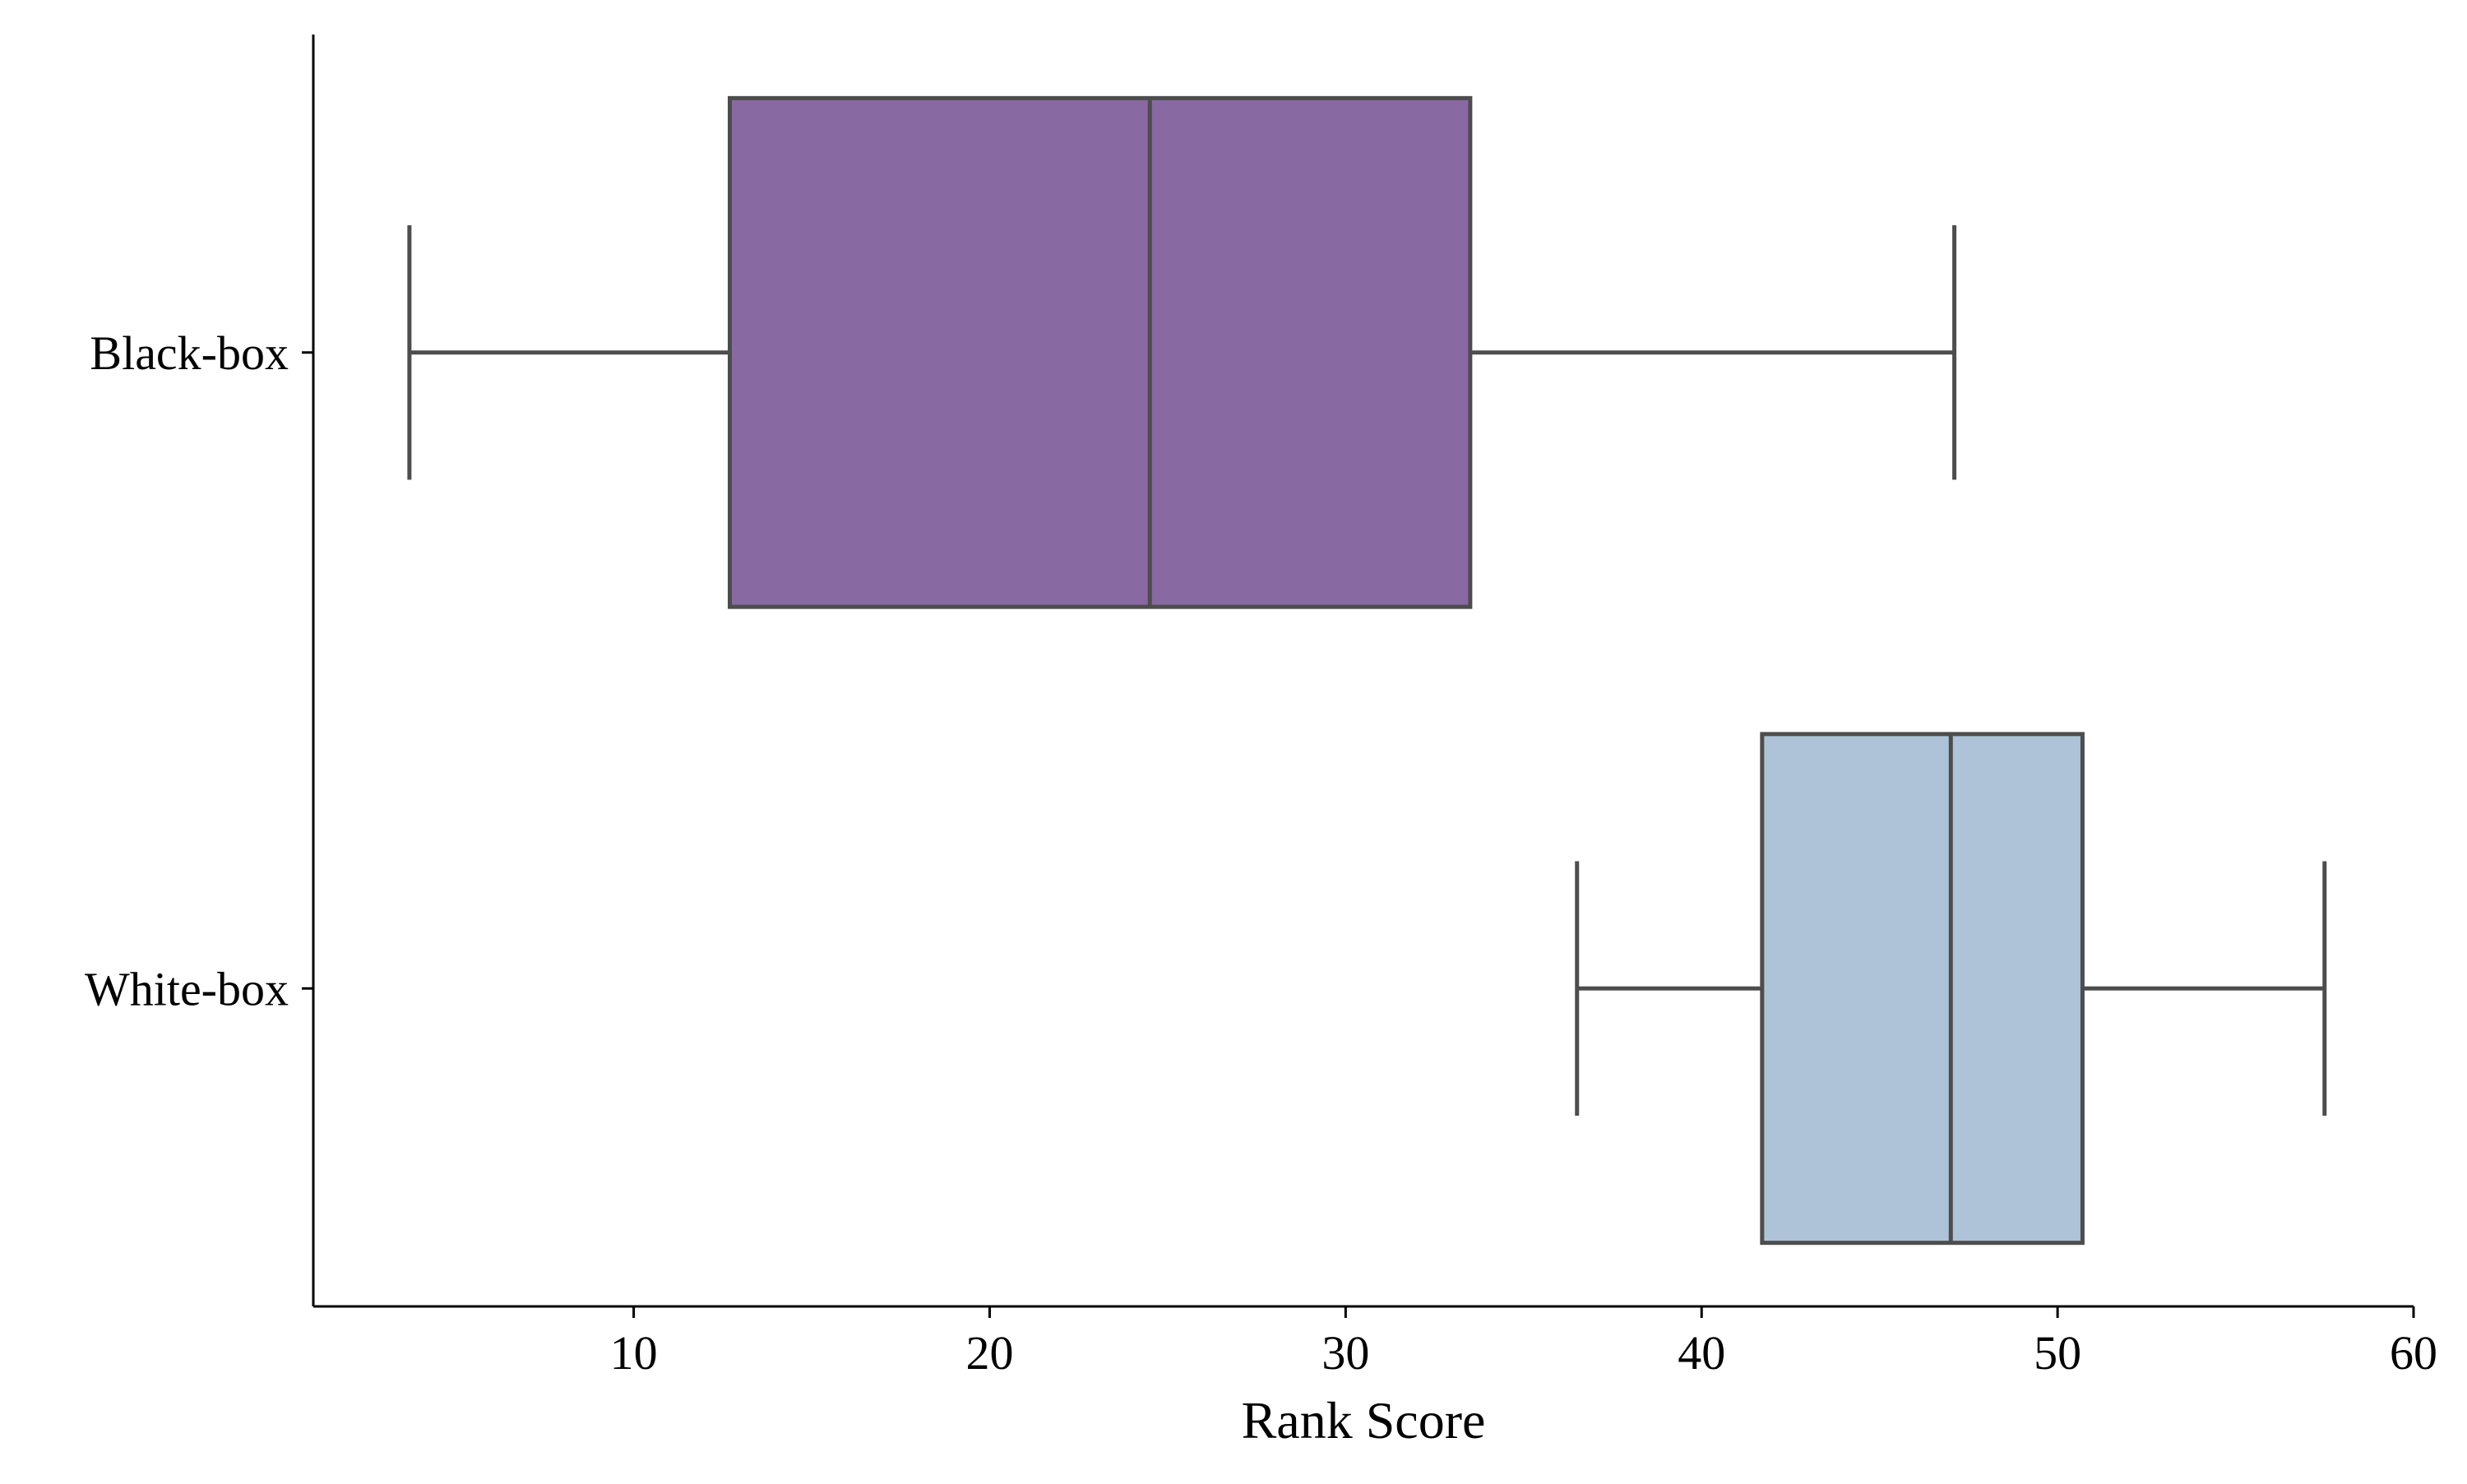  What do you see at coordinates (187, 989) in the screenshot?
I see `y-tick-label: White-box` at bounding box center [187, 989].